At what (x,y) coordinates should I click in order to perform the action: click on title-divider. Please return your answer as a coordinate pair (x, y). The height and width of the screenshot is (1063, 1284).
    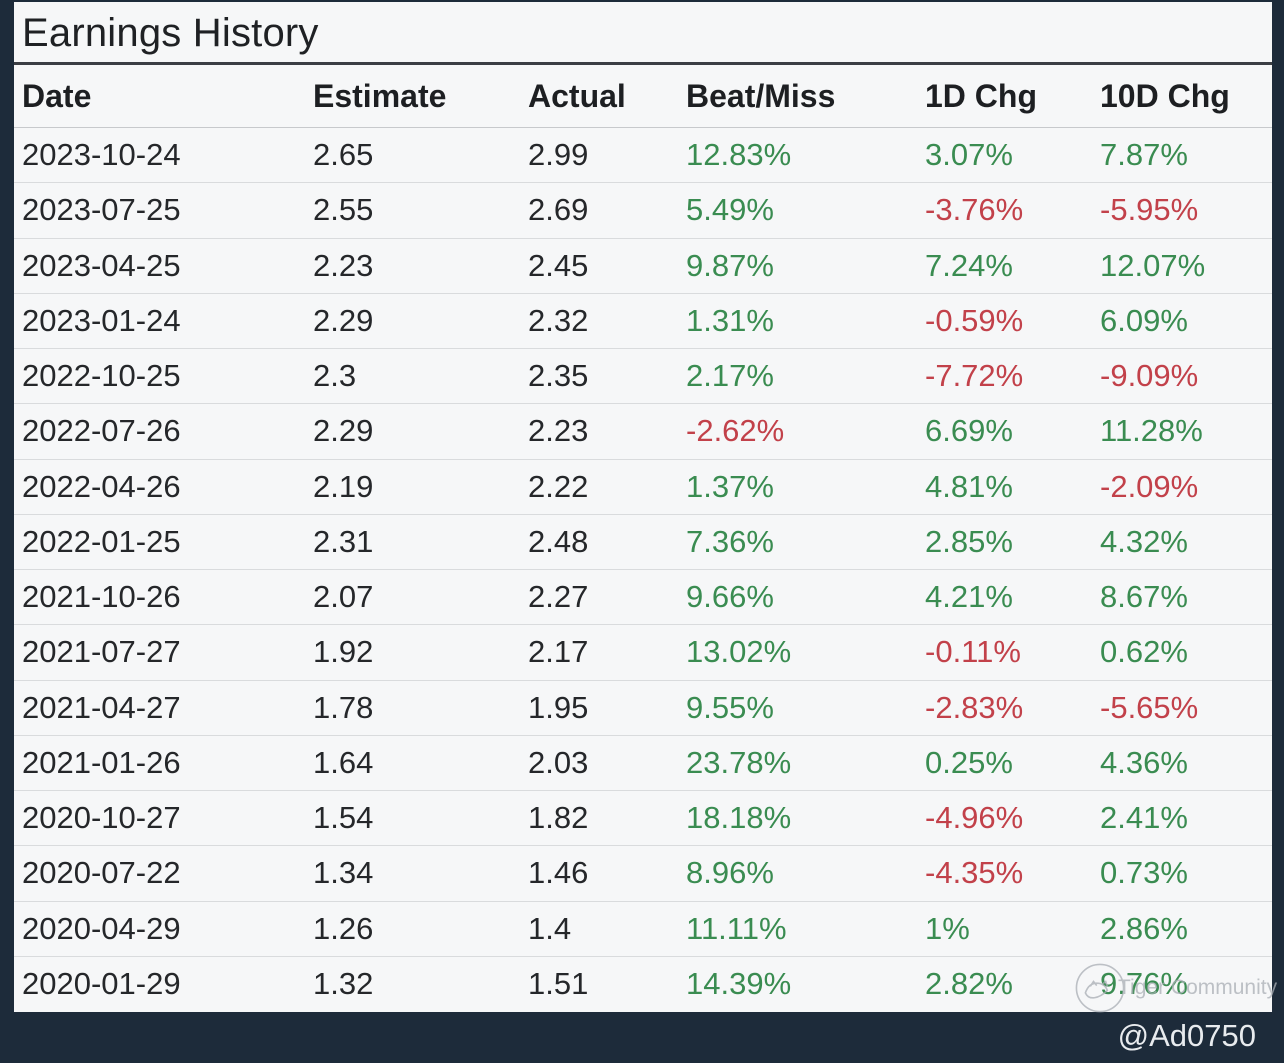
    Looking at the image, I should click on (643, 63).